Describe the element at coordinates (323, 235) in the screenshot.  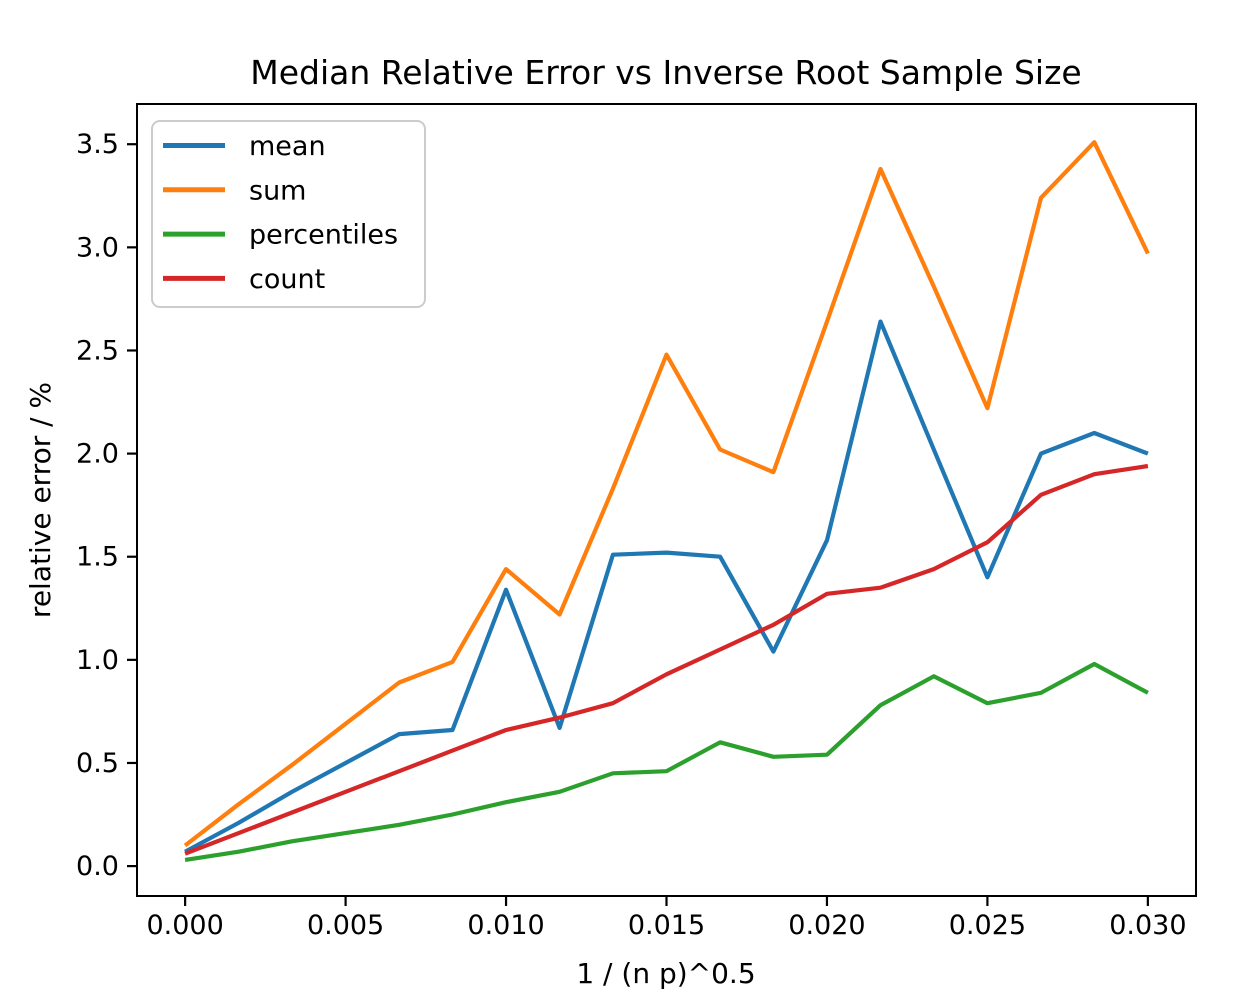
I see `legend-label-percentiles: percentiles` at that location.